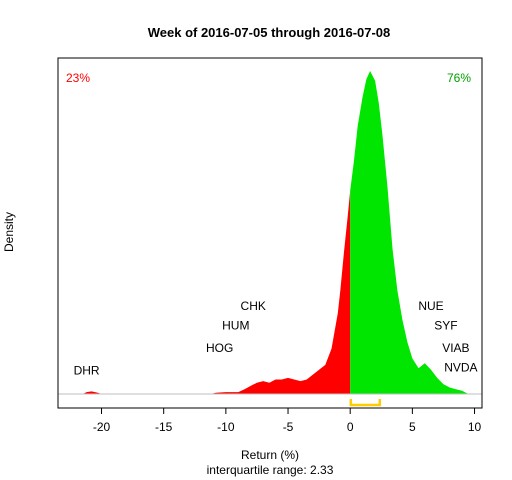 The width and height of the screenshot is (512, 480). What do you see at coordinates (226, 427) in the screenshot?
I see `x-tick-label: -10` at bounding box center [226, 427].